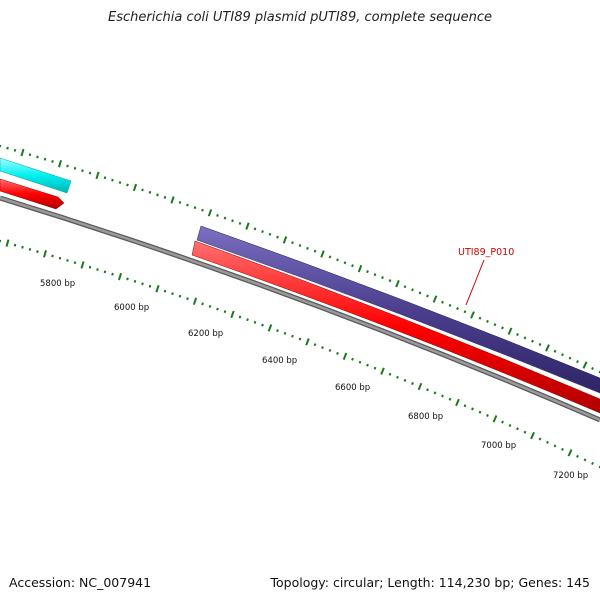 The height and width of the screenshot is (600, 600). What do you see at coordinates (32, 194) in the screenshot?
I see `gene-red-fragment` at bounding box center [32, 194].